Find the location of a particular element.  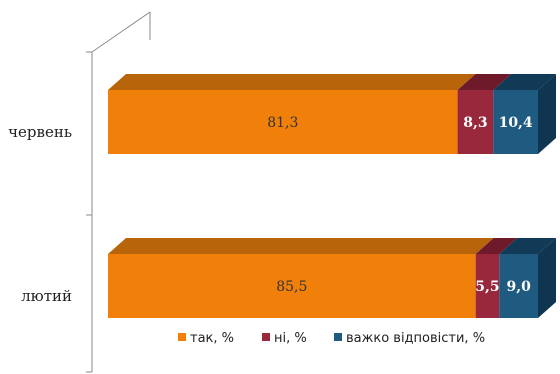

bar-segment: 5,5 is located at coordinates (496, 278).